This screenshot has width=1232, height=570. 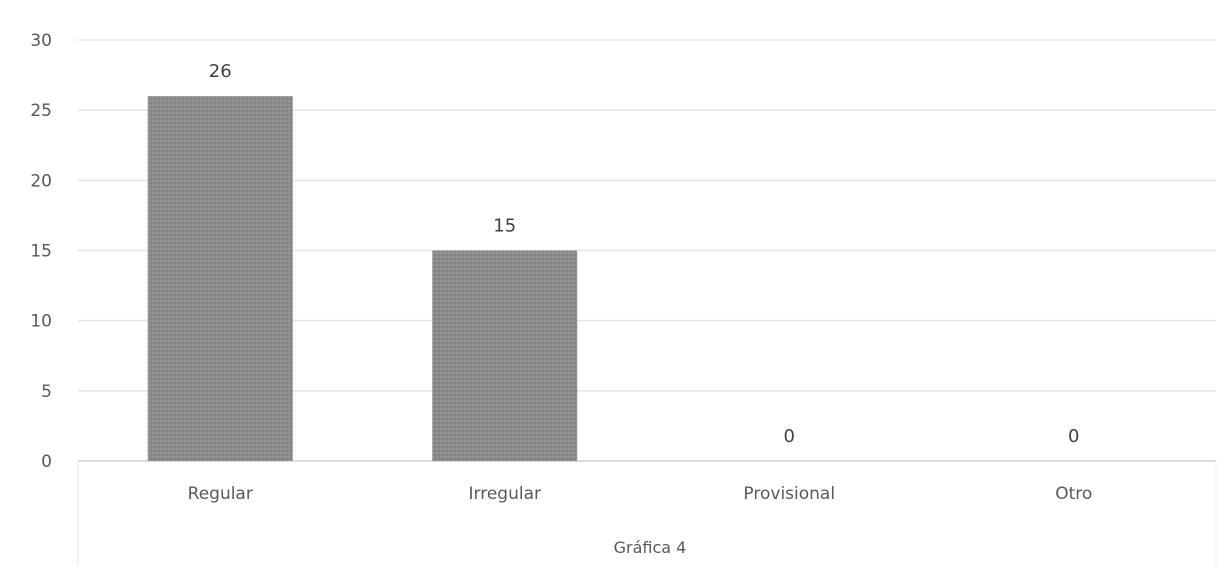 I want to click on y-tick-label: 15, so click(x=41, y=252).